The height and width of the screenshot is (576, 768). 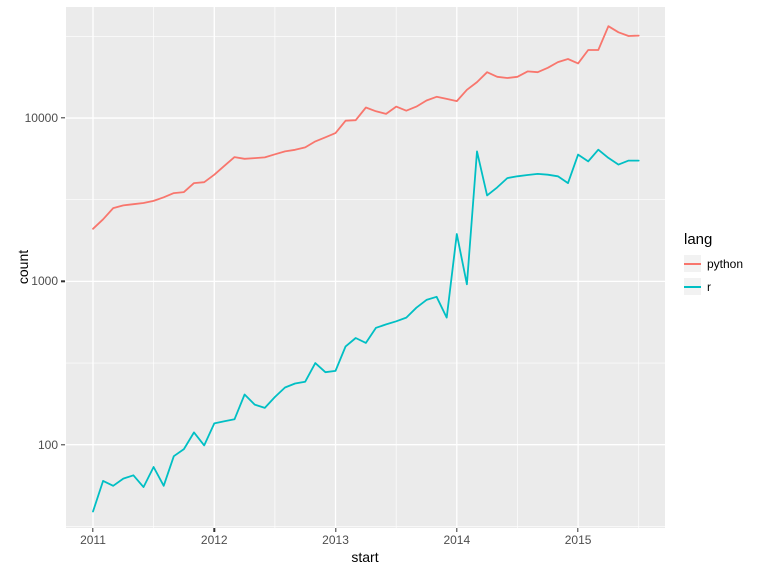 I want to click on legend: lang python r, so click(x=713, y=266).